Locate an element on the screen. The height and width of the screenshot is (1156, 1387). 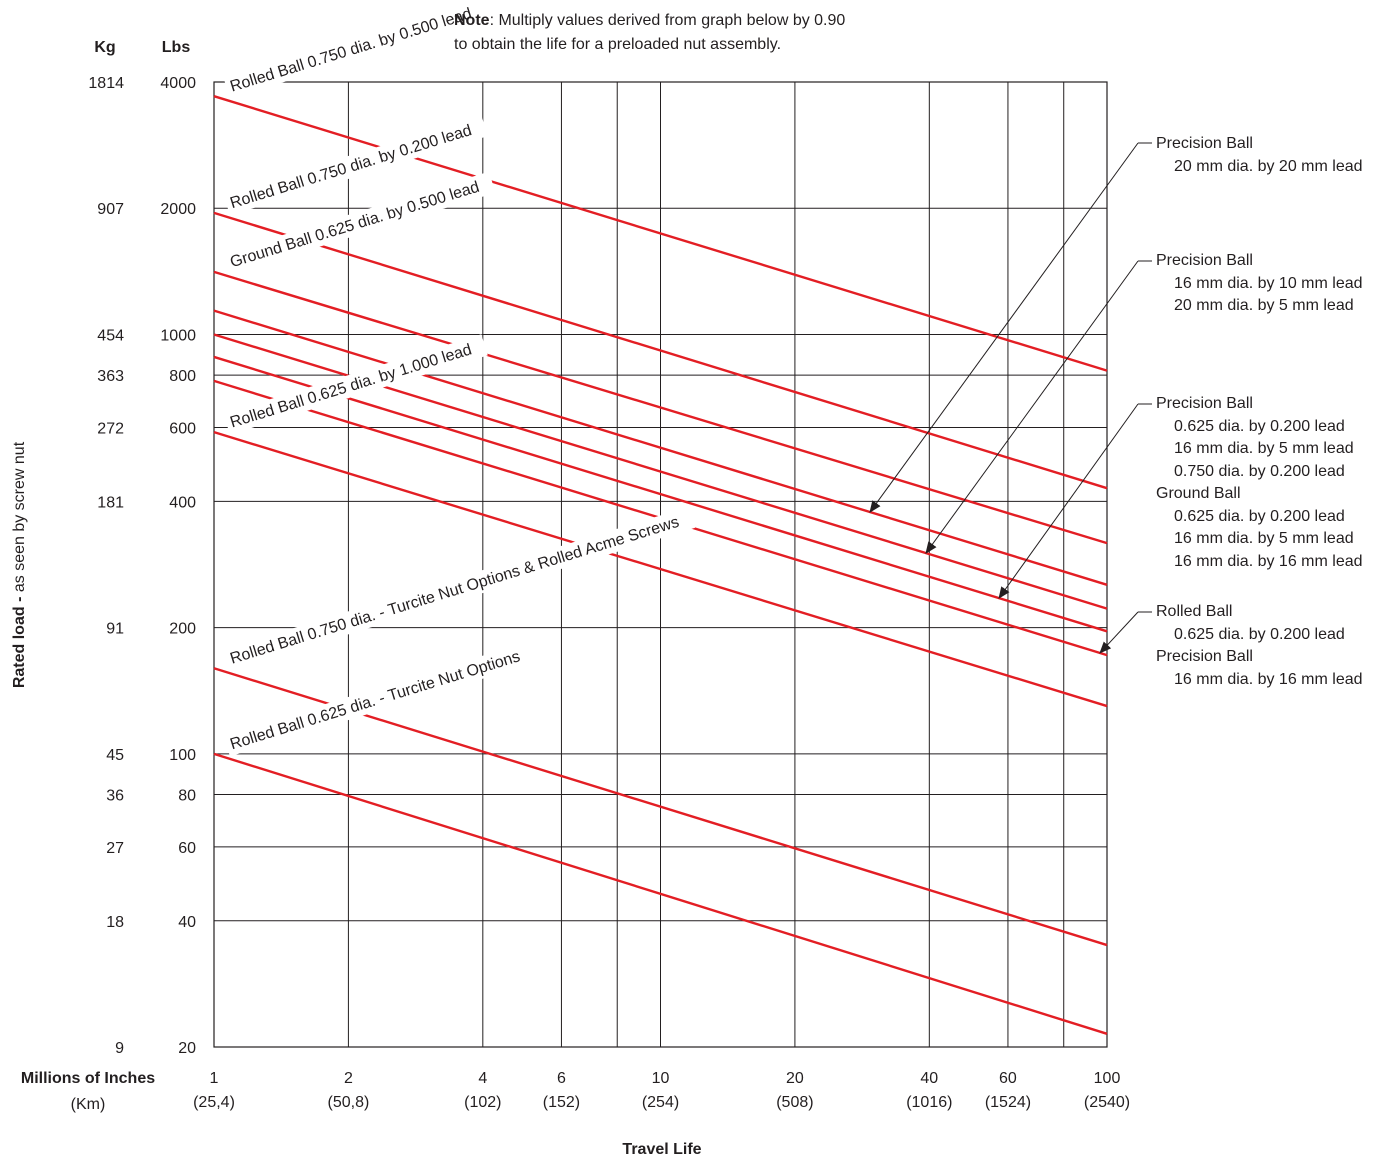
kg-header: Kg is located at coordinates (104, 47).